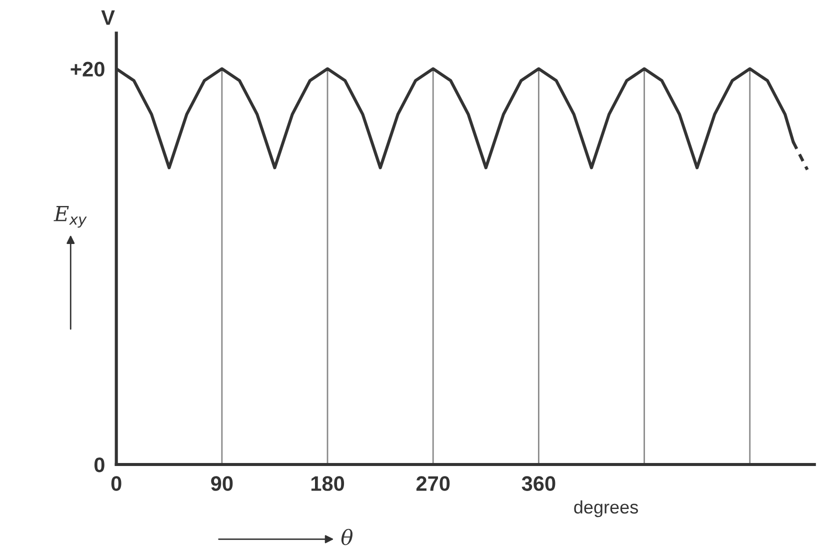  I want to click on x-tick-label: 180, so click(327, 483).